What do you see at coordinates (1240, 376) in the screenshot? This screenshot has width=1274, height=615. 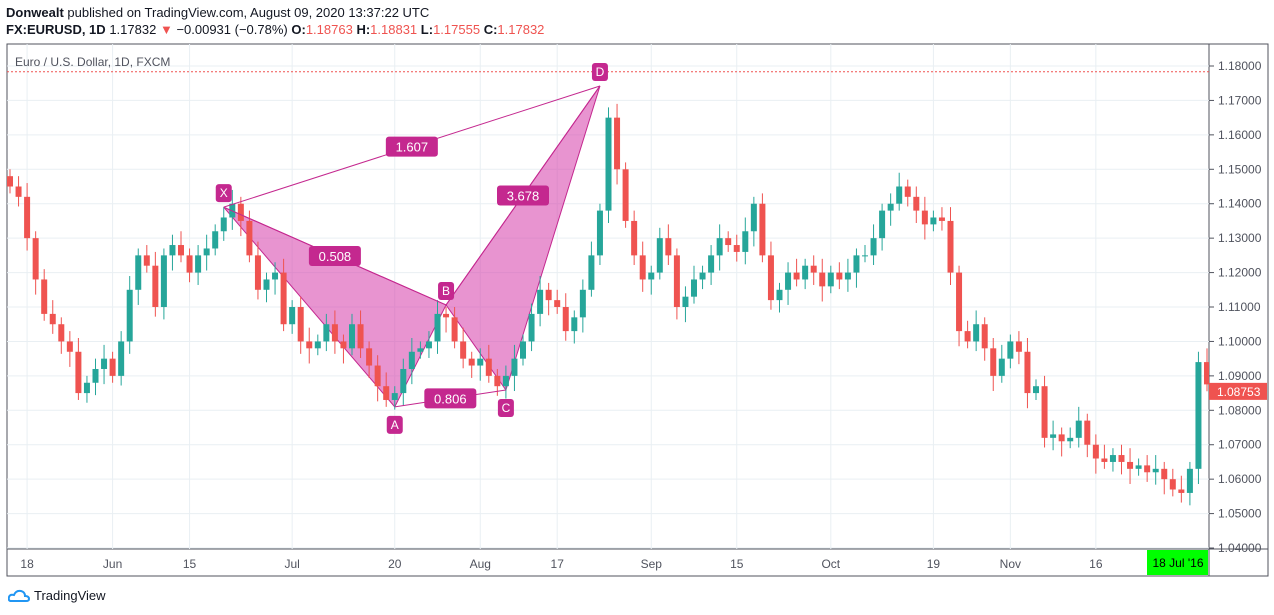 I see `y-tick-label: 1.09000` at bounding box center [1240, 376].